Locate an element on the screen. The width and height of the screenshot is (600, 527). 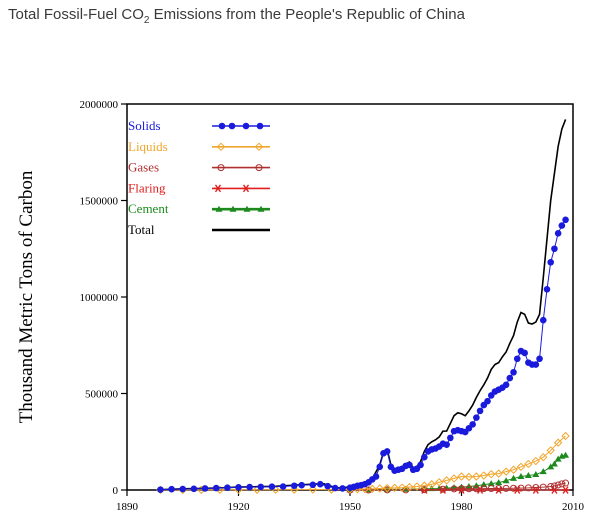
legend-marker-gases is located at coordinates (259, 168).